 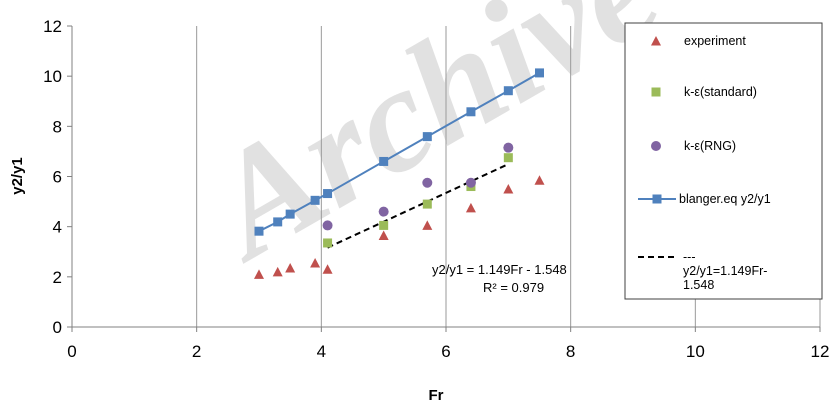 I want to click on y-tick-label-6: 6, so click(x=57, y=177).